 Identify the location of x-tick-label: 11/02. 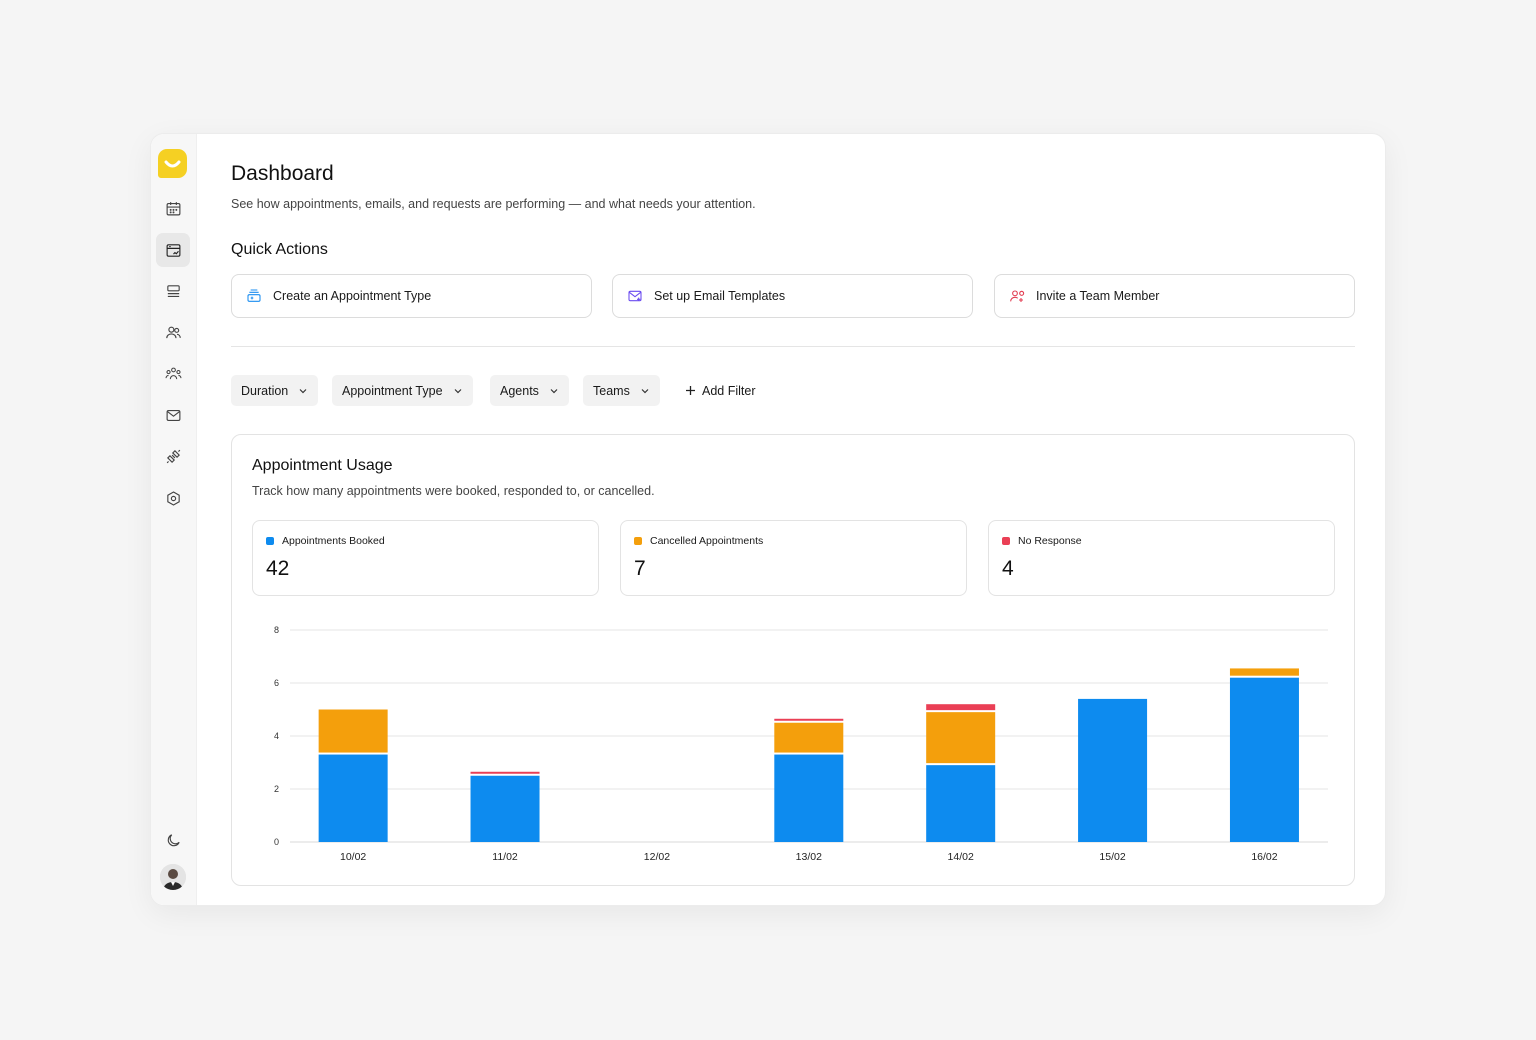
(505, 857).